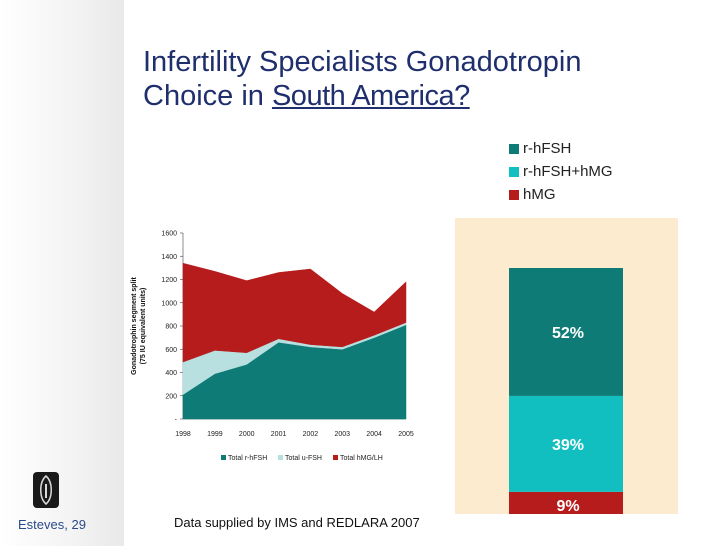 The width and height of the screenshot is (728, 546). I want to click on legend-label: r-hFSH+hMG, so click(568, 171).